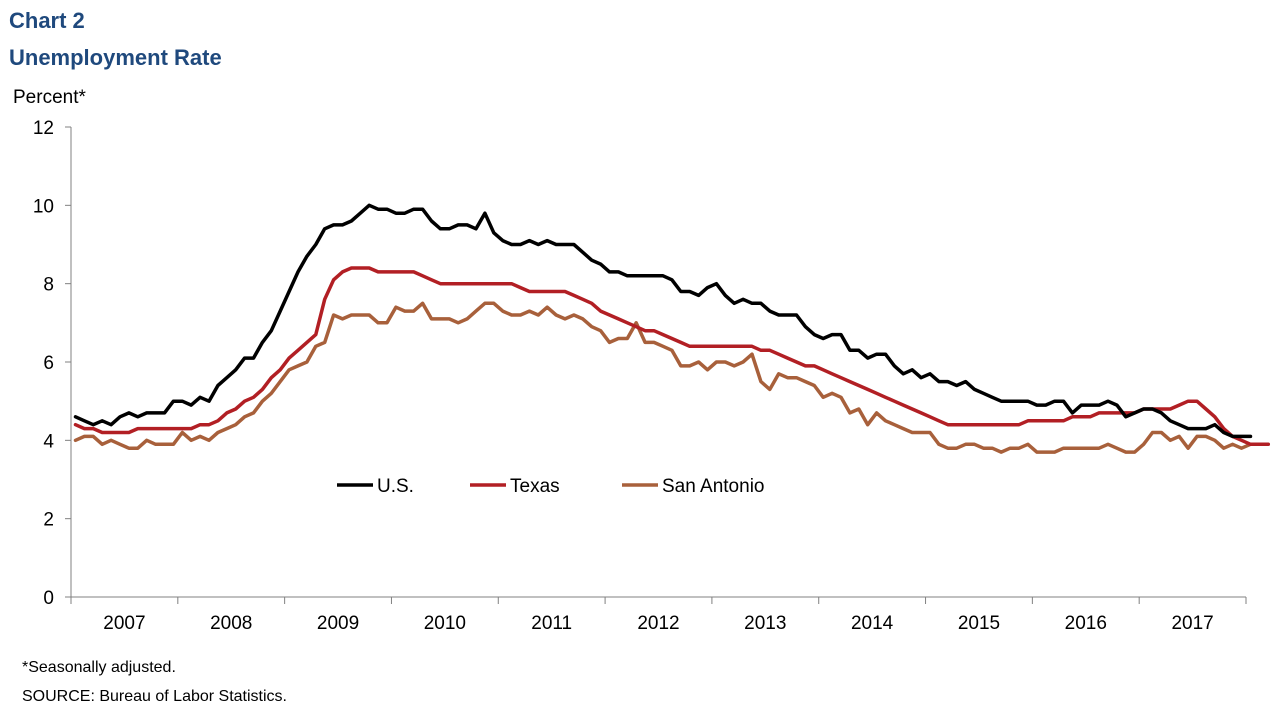  I want to click on chart-title: Chart 2, so click(47, 20).